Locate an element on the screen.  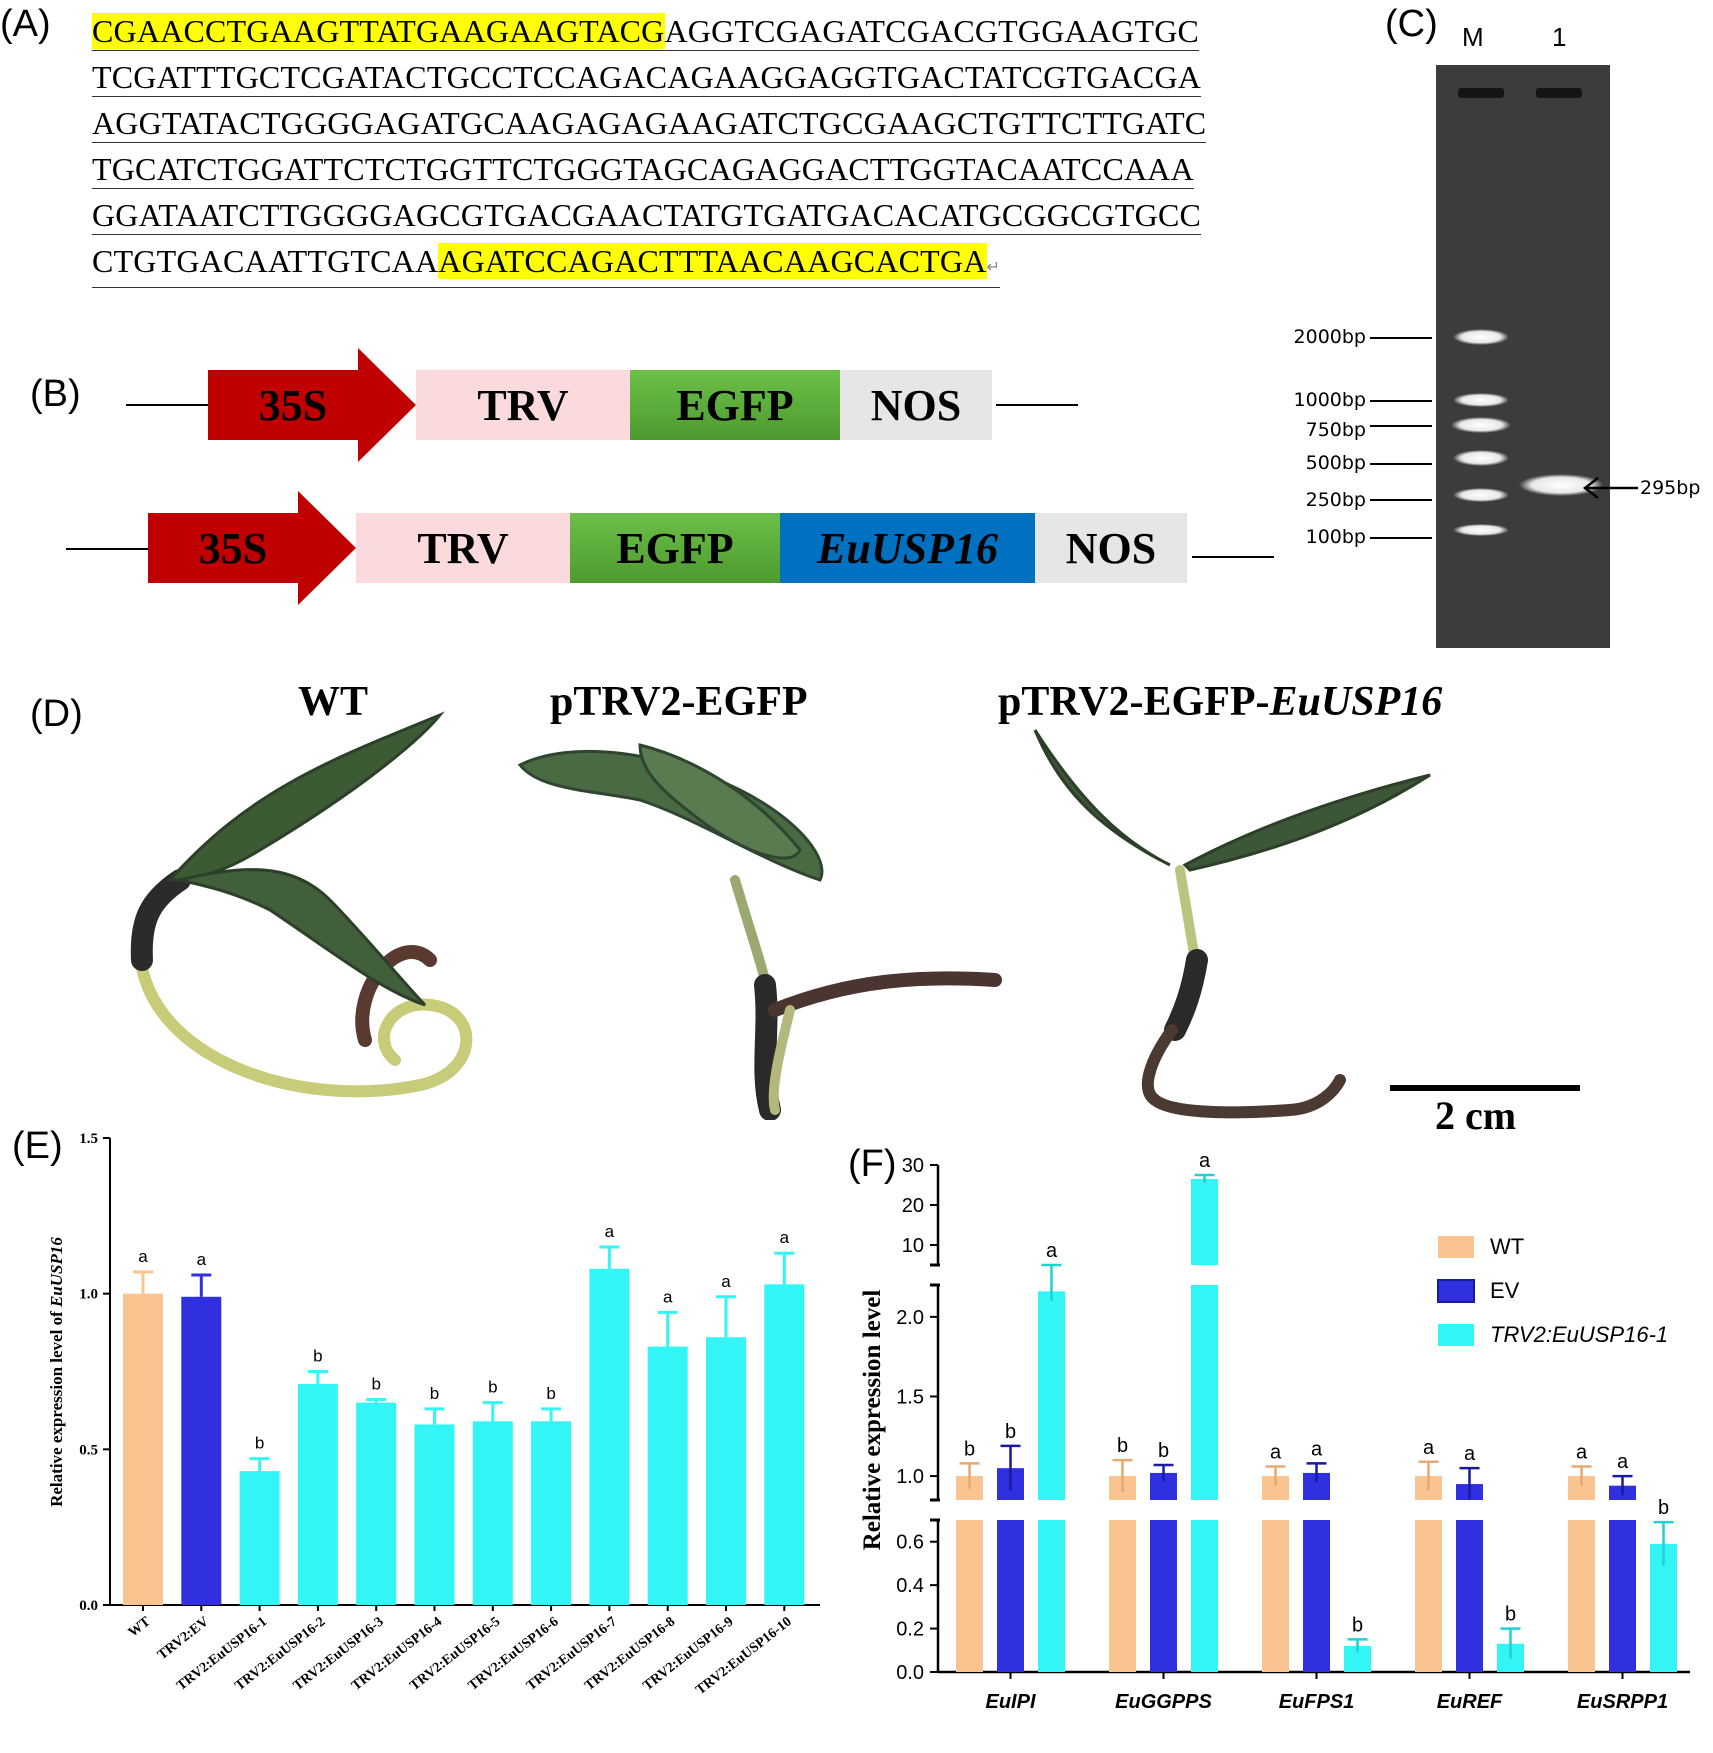
panel-label-c: (C) is located at coordinates (1411, 24).